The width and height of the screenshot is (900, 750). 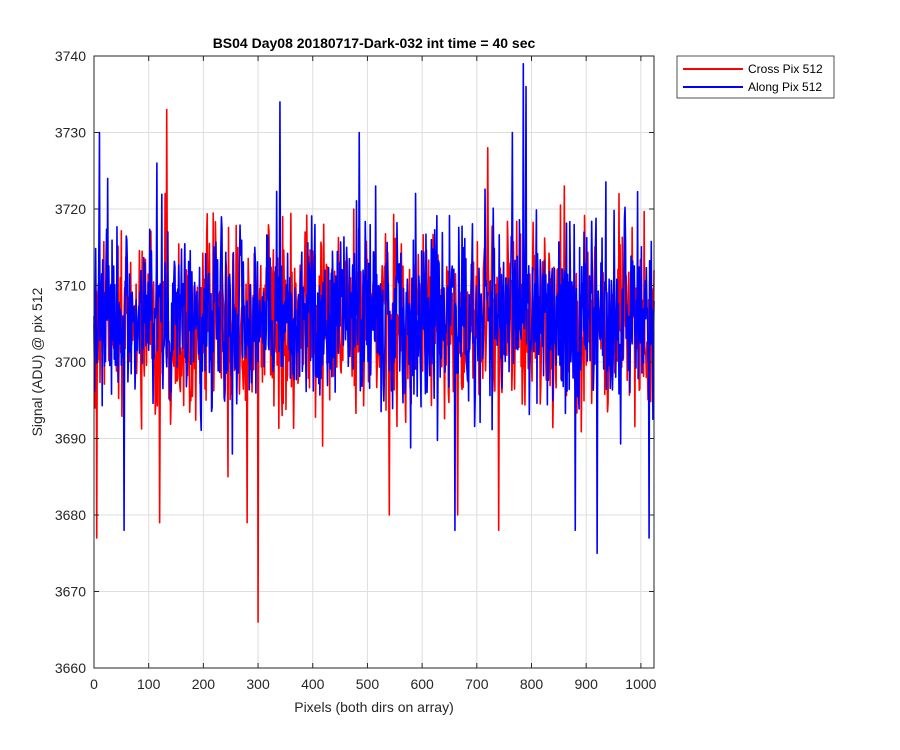 What do you see at coordinates (70, 668) in the screenshot?
I see `y-tick-label: 3660` at bounding box center [70, 668].